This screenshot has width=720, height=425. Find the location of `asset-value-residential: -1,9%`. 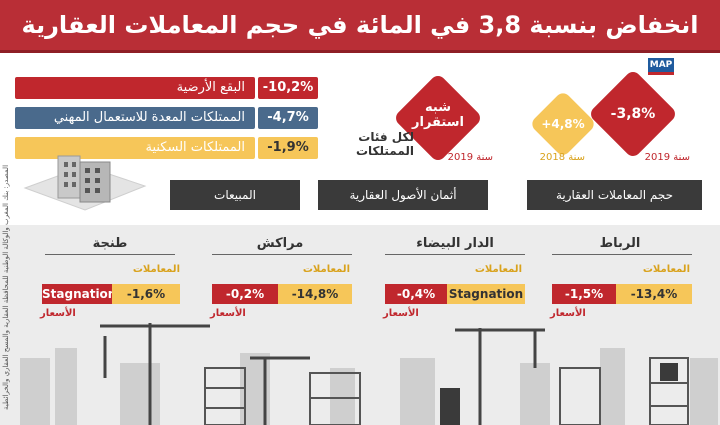

asset-value-residential: -1,9% is located at coordinates (288, 148).